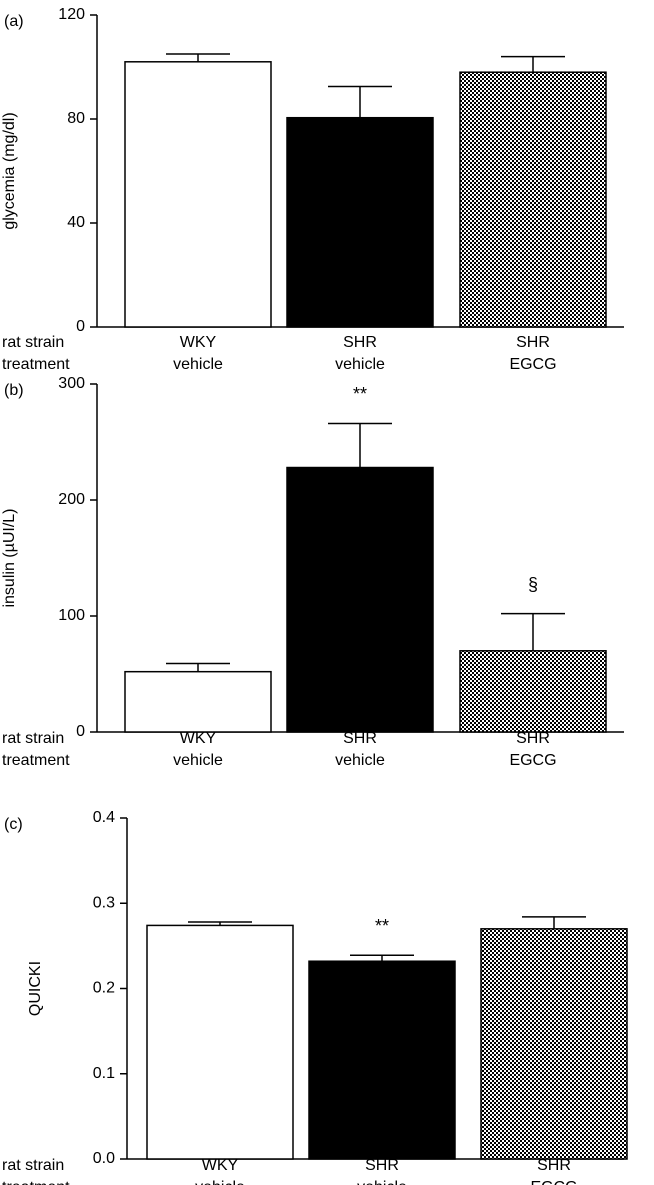 The height and width of the screenshot is (1185, 654). Describe the element at coordinates (35, 988) in the screenshot. I see `y-axis-title: QUICKI` at that location.